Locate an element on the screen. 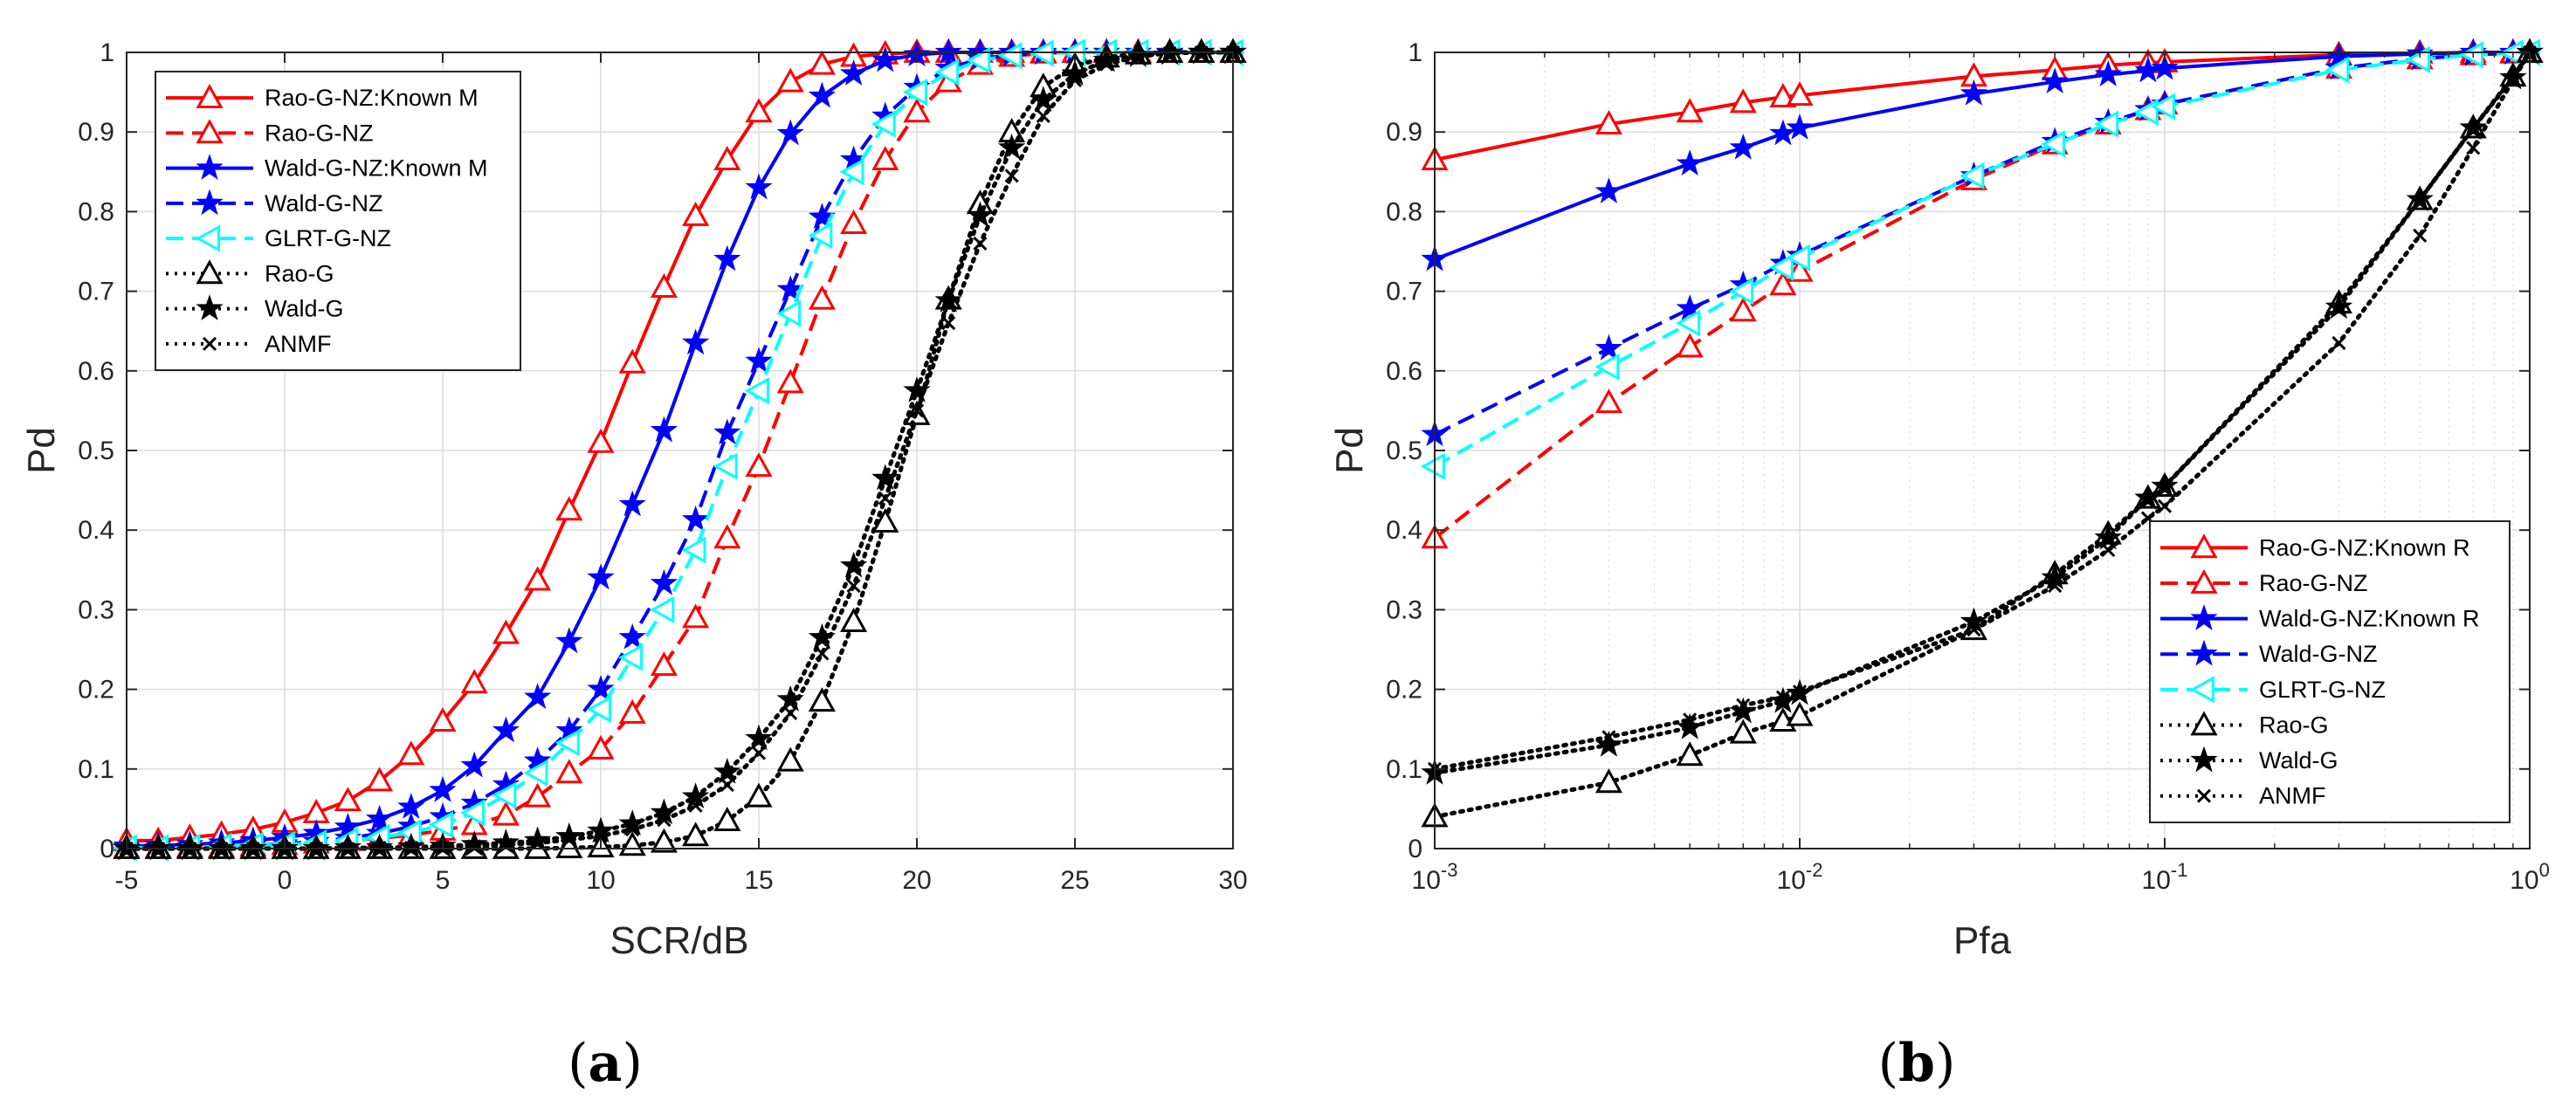  legend-item-rao-g: Rao-G is located at coordinates (2244, 724).